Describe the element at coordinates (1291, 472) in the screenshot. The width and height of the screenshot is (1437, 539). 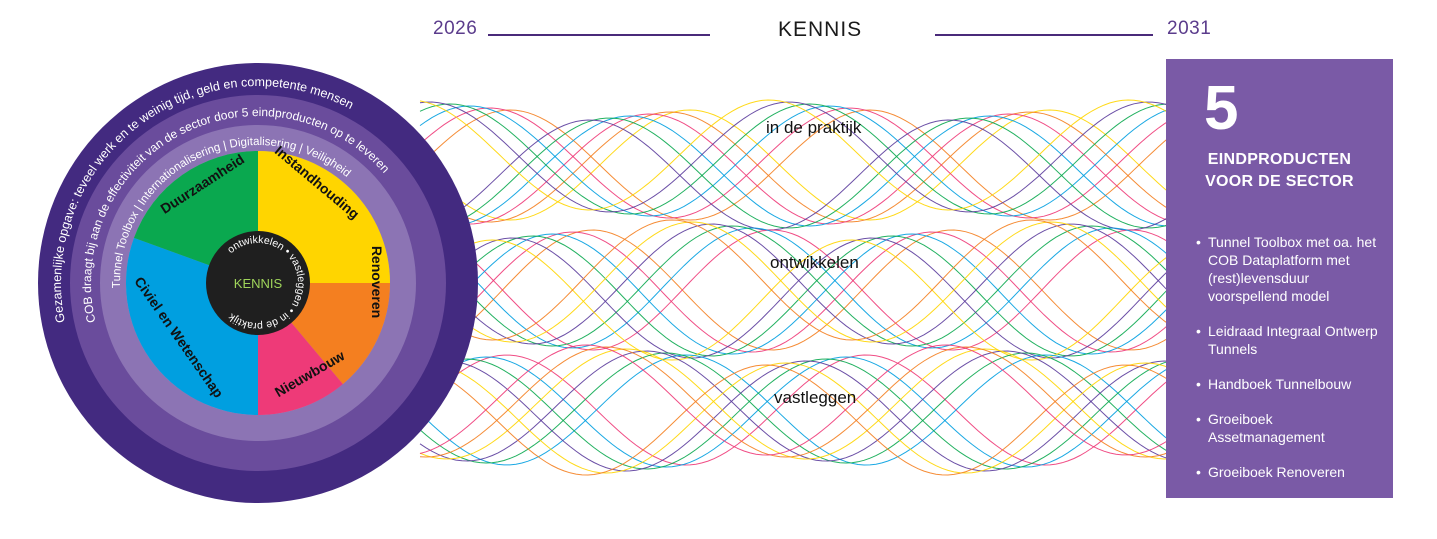
I see `product-item: Groeiboek Renoveren` at that location.